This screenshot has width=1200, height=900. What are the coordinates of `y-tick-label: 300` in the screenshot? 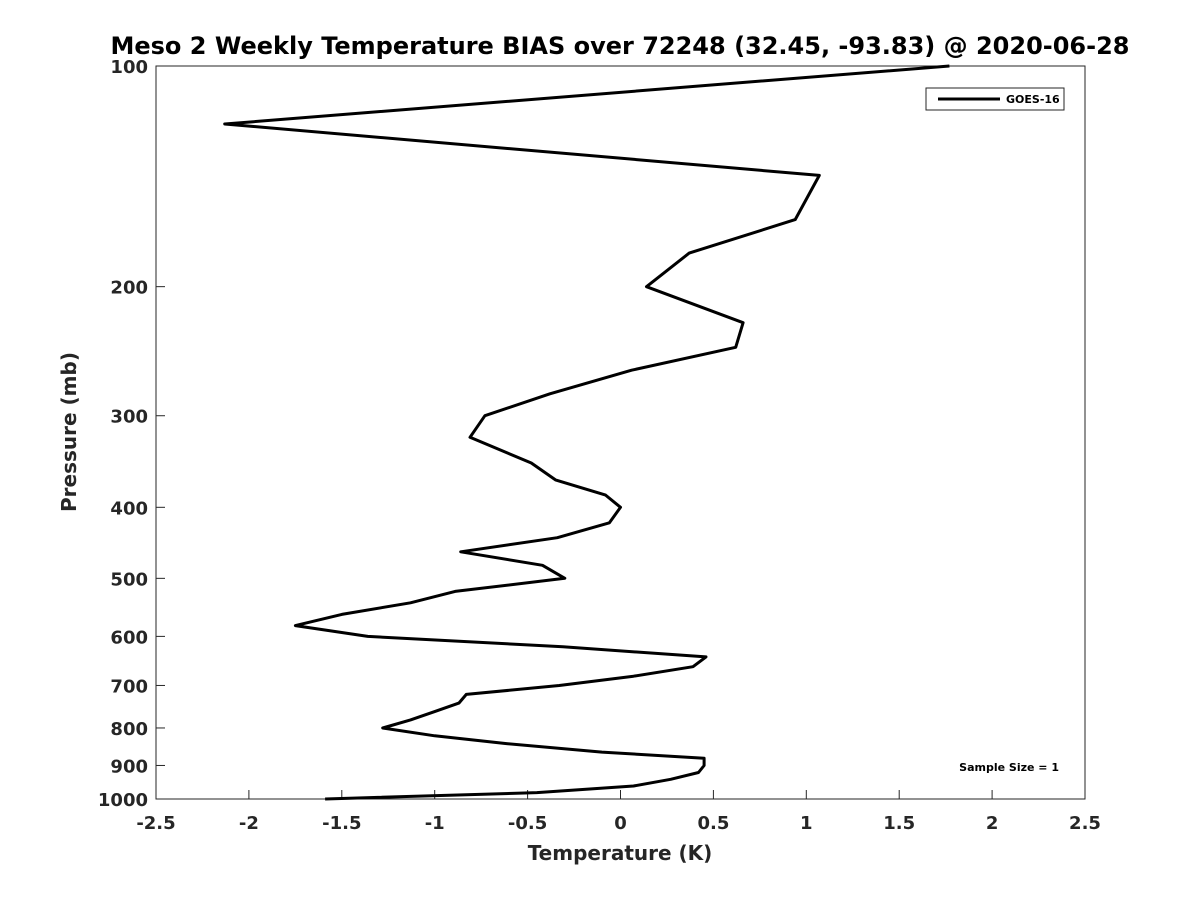 It's located at (129, 417).